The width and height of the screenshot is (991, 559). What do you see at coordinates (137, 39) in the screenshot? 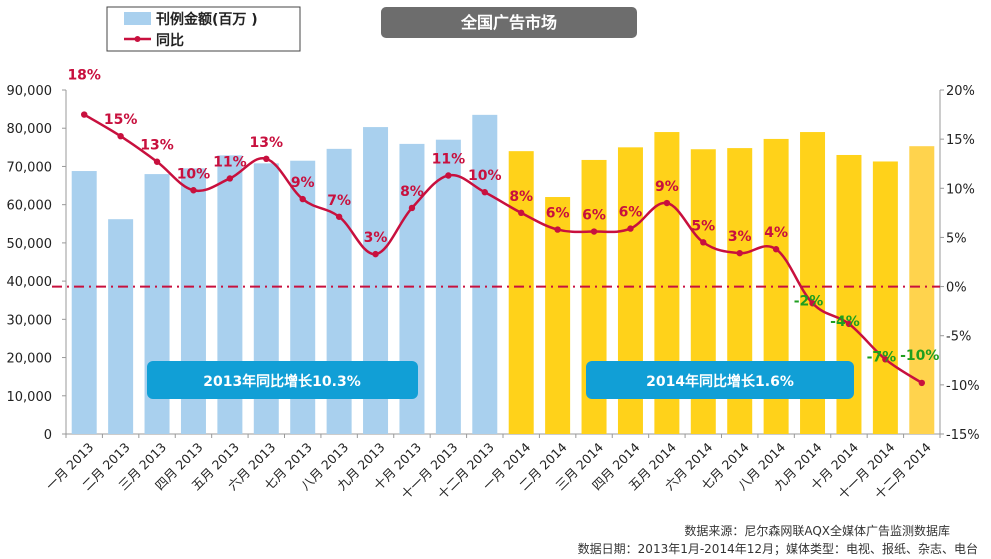
I see `legend-line-marker` at bounding box center [137, 39].